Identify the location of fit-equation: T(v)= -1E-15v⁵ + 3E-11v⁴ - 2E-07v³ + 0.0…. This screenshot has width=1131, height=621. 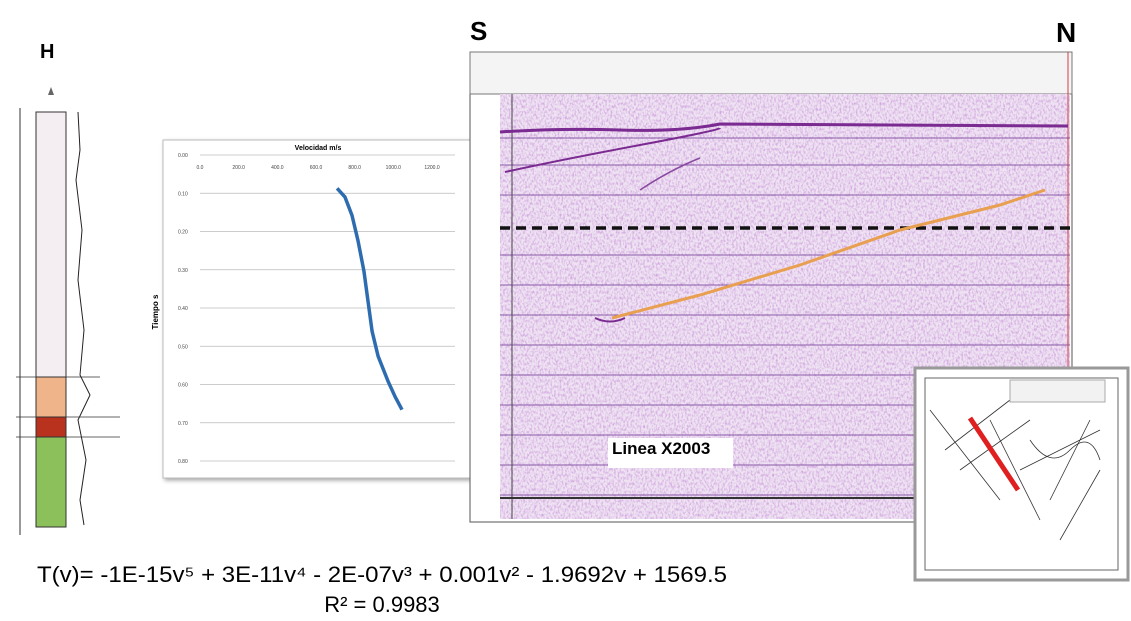
(382, 574).